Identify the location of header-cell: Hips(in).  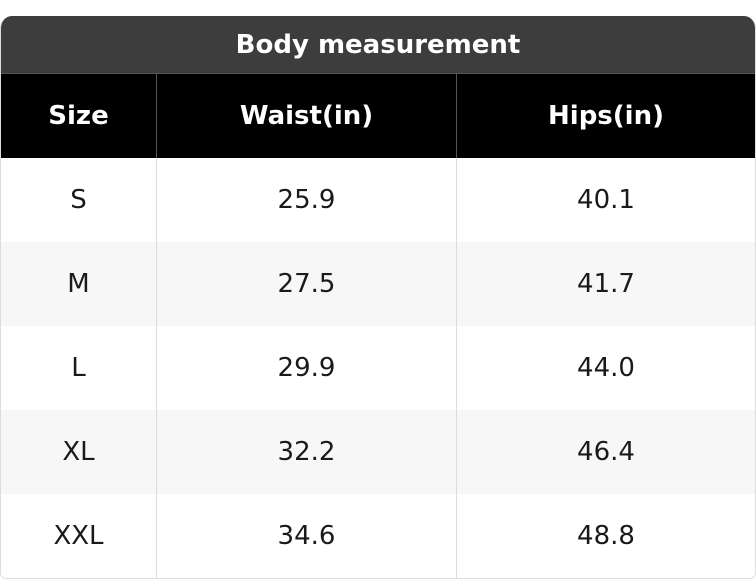
(605, 116).